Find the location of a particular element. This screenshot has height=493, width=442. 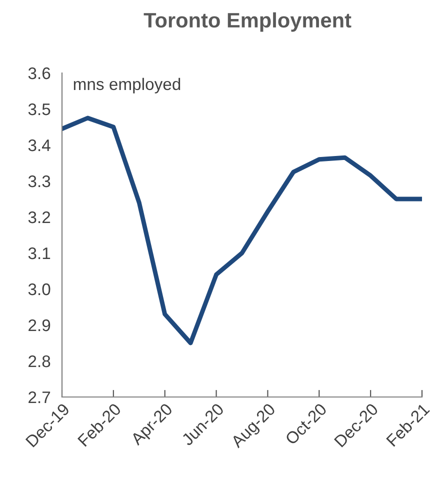

y-axis-title: mns employed is located at coordinates (127, 86).